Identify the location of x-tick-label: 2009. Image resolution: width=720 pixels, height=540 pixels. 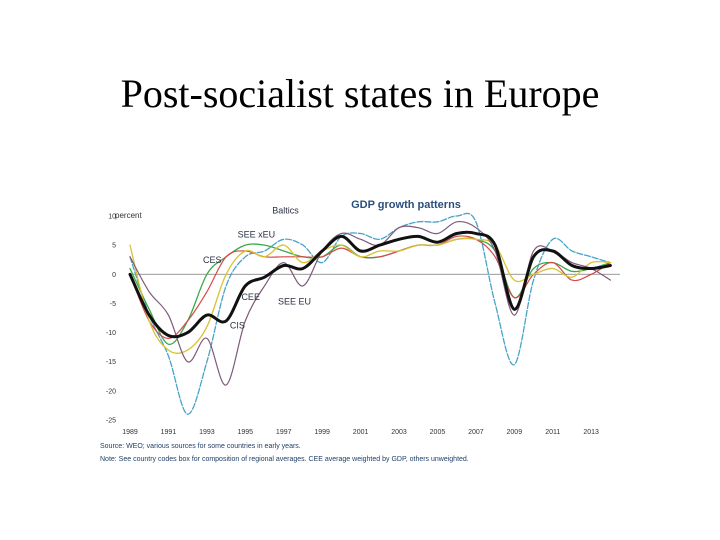
(515, 432).